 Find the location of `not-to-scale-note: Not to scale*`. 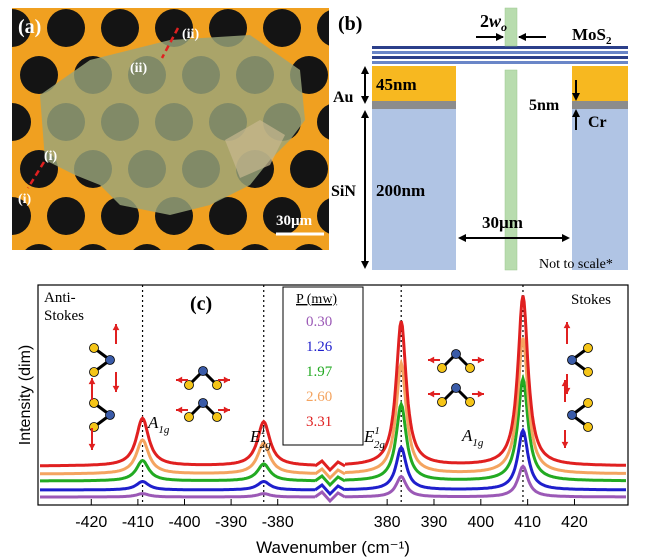

not-to-scale-note: Not to scale* is located at coordinates (576, 264).